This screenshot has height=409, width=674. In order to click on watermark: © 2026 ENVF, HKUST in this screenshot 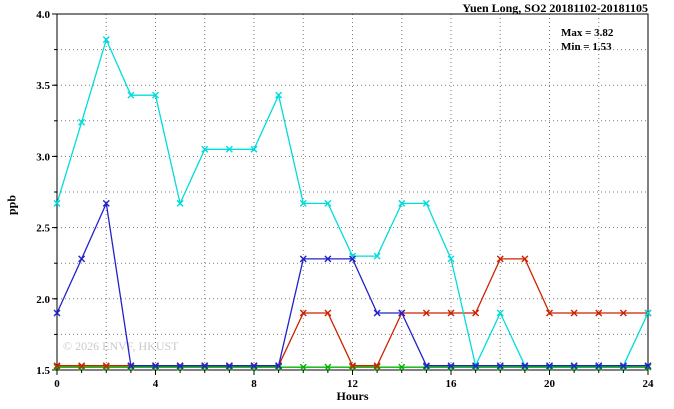, I will do `click(121, 346)`.